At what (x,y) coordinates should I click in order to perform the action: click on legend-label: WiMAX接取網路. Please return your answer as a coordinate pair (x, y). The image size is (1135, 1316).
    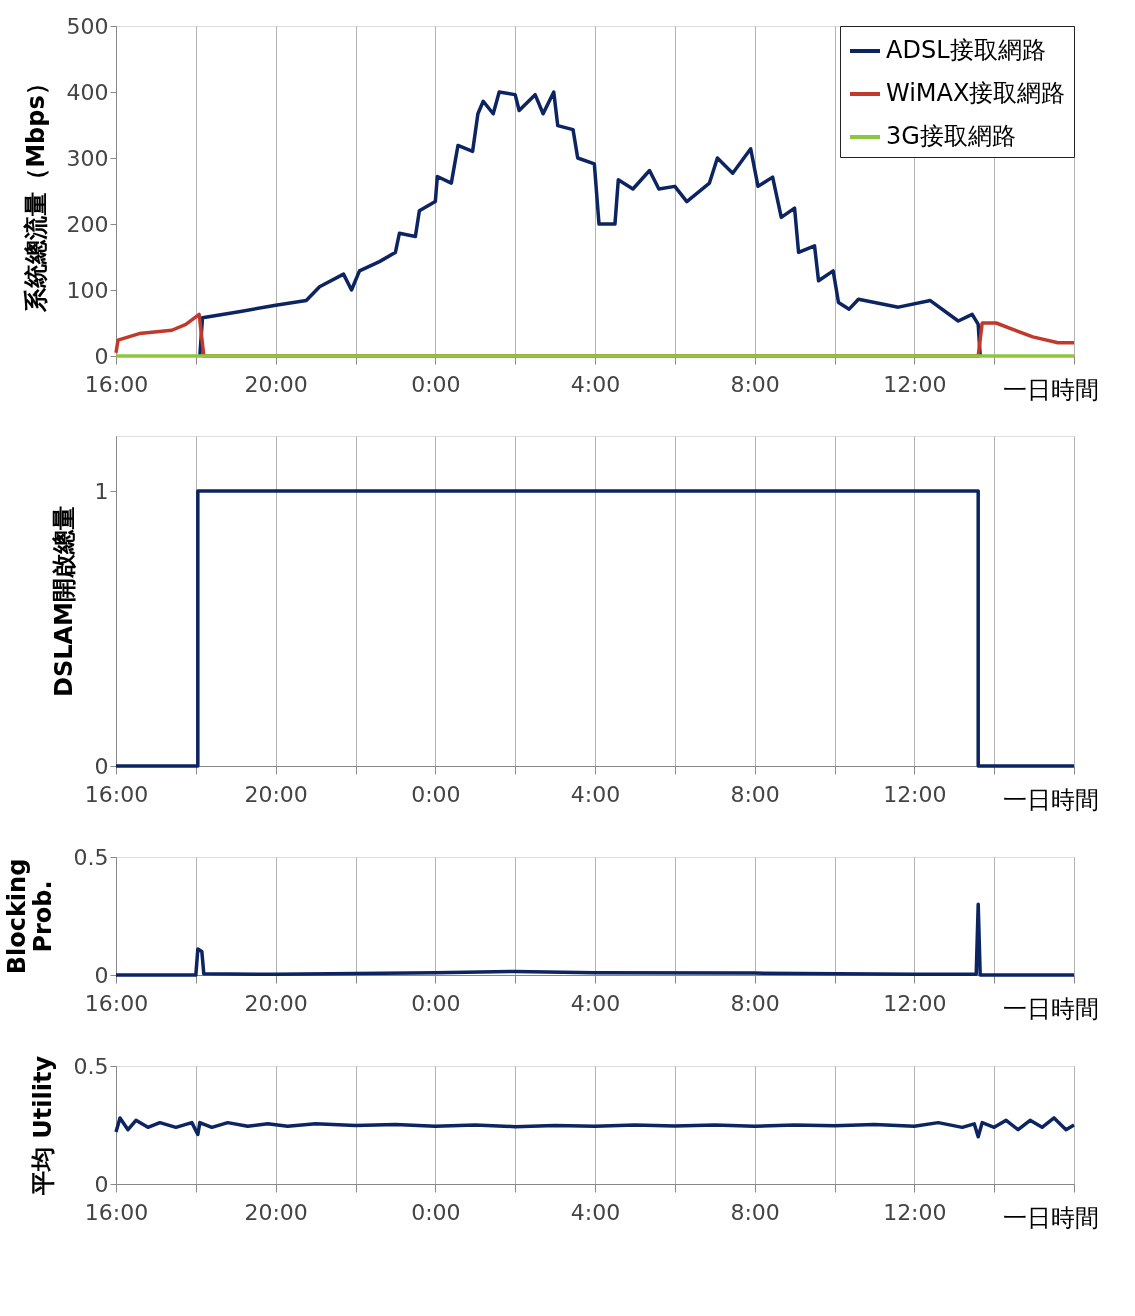
    Looking at the image, I should click on (976, 93).